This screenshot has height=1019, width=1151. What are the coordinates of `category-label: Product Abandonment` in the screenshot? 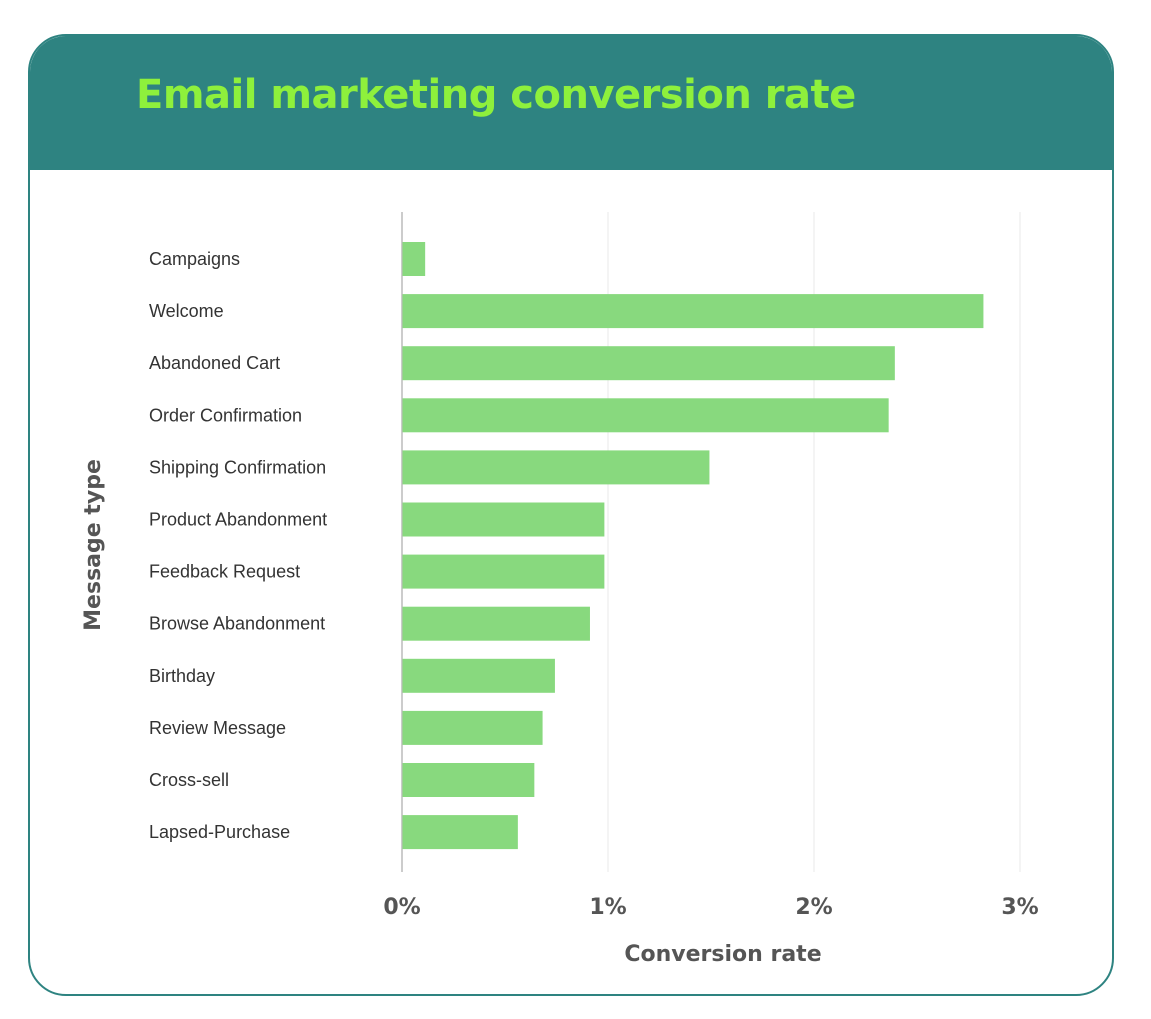 It's located at (238, 520).